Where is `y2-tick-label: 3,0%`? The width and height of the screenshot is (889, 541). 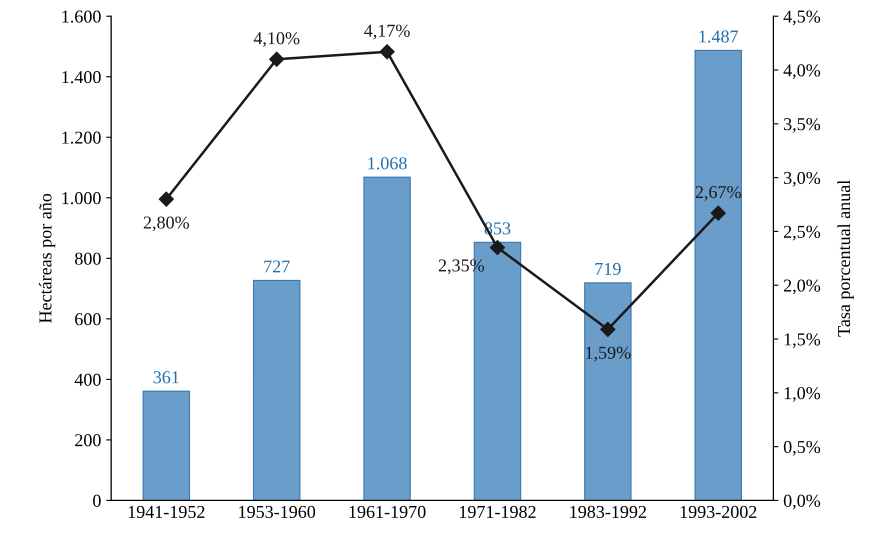
y2-tick-label: 3,0% is located at coordinates (802, 179).